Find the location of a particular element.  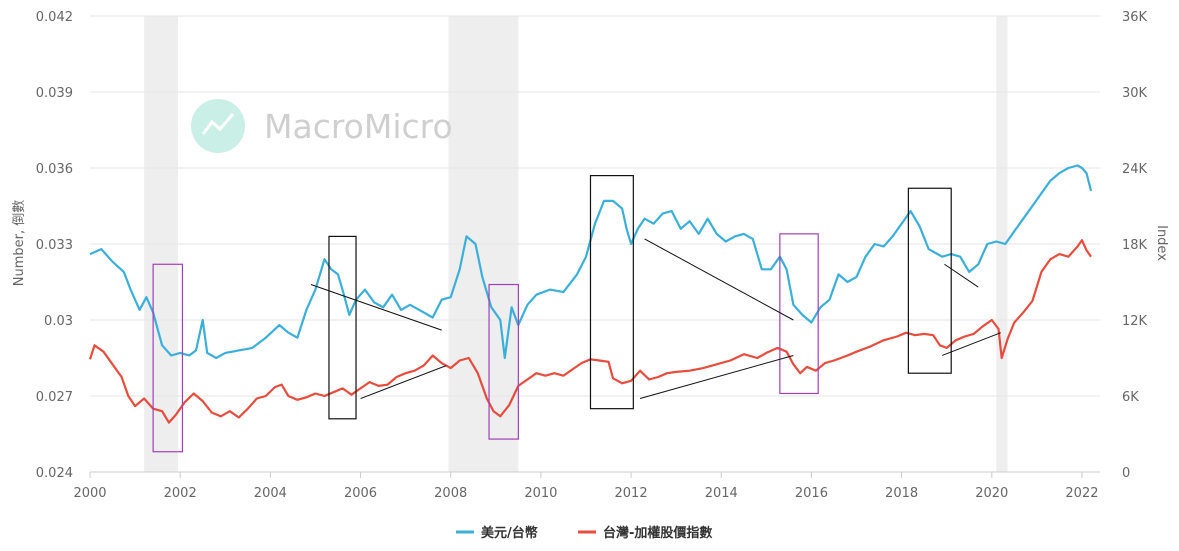

x-tick-9: 2018 is located at coordinates (901, 493).